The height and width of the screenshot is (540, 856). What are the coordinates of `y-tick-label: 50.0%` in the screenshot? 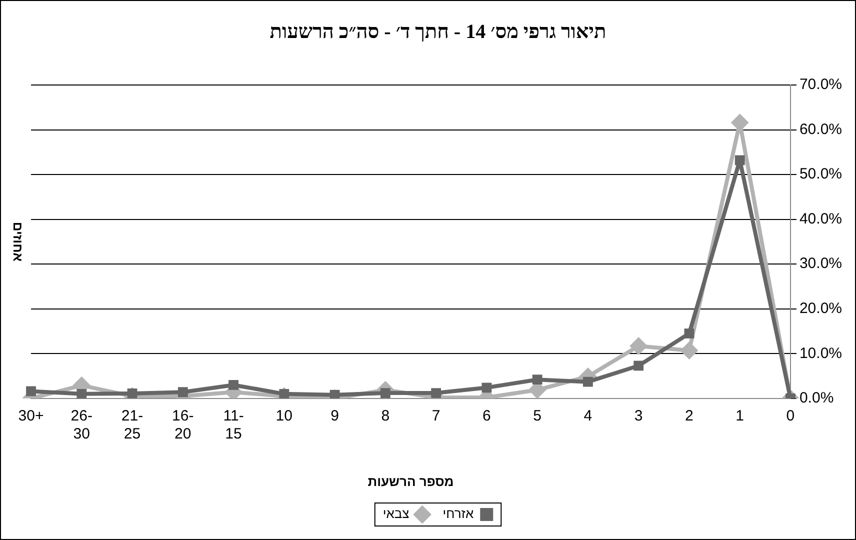 It's located at (820, 174).